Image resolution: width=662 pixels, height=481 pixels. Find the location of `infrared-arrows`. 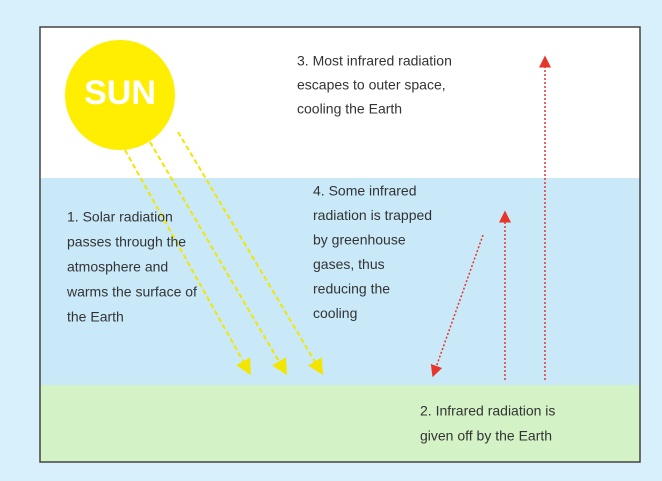

infrared-arrows is located at coordinates (490, 217).